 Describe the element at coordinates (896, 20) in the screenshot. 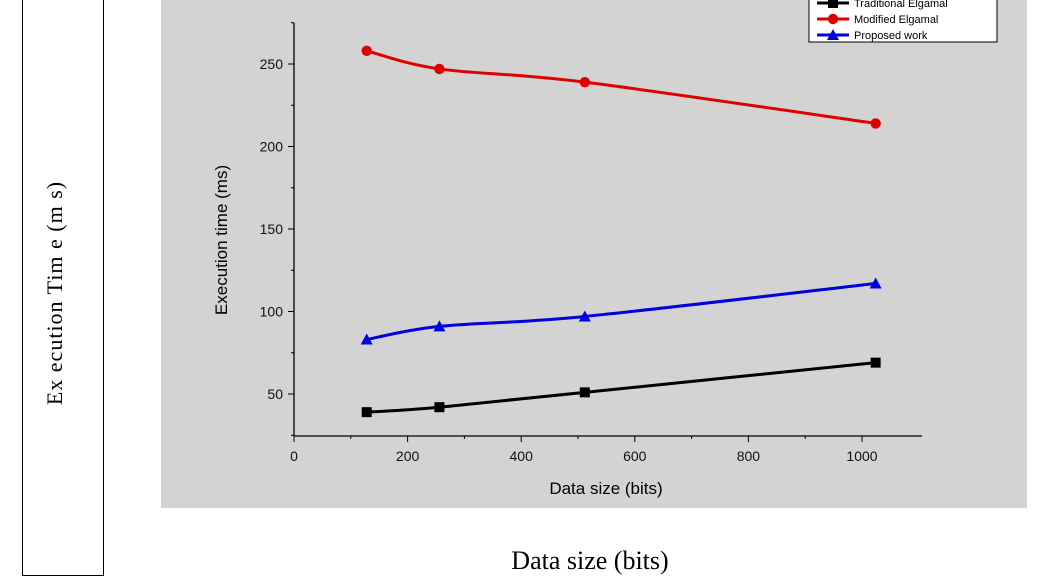

I see `legend-label: Modified Elgamal` at that location.